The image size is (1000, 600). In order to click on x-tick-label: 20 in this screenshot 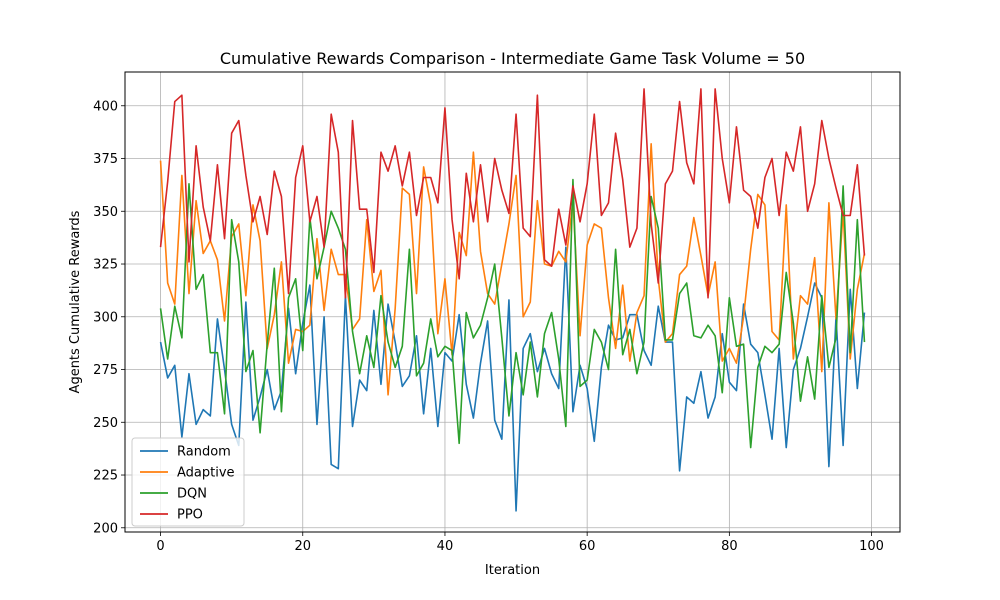, I will do `click(302, 546)`.